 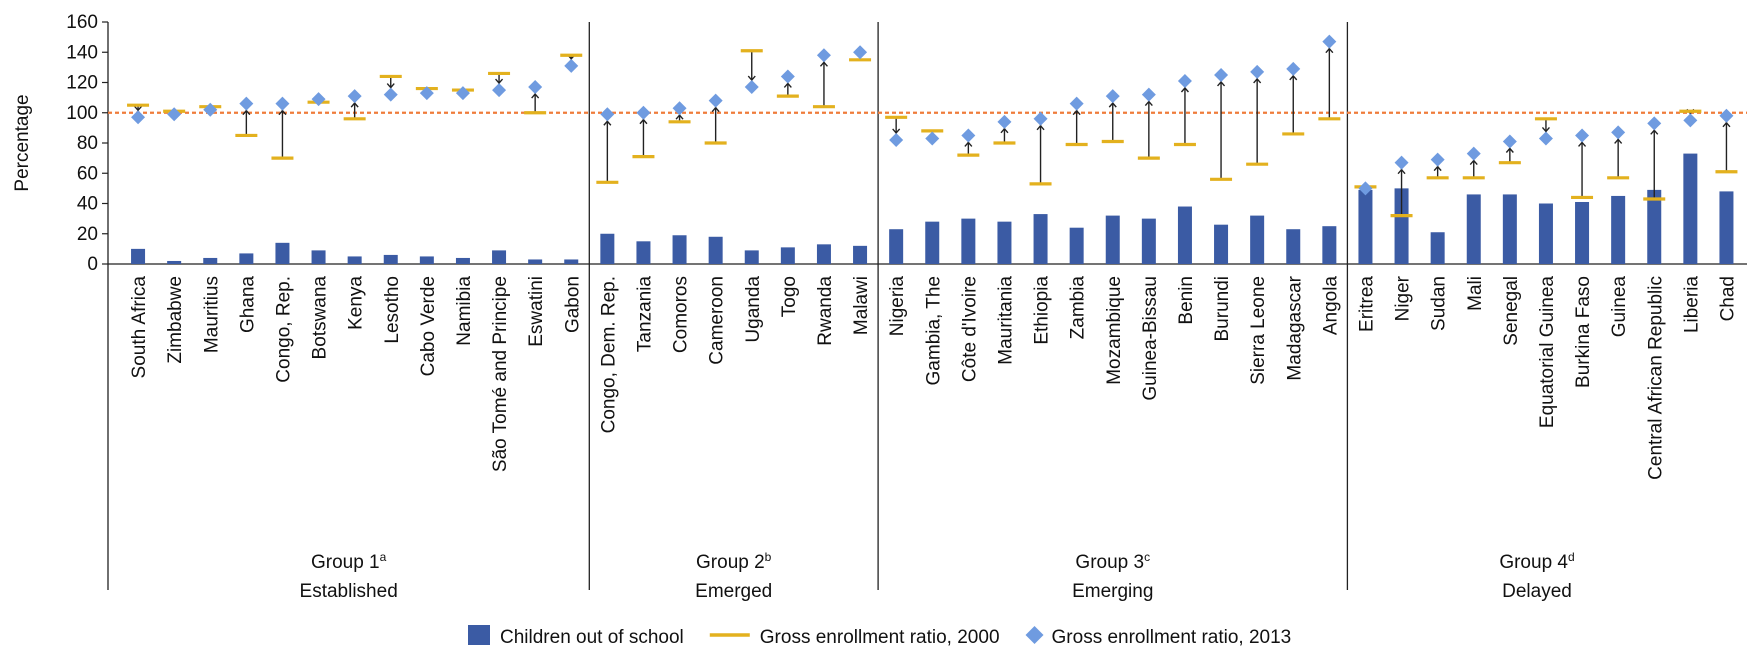 I want to click on bar-mauritania, so click(x=1004, y=242).